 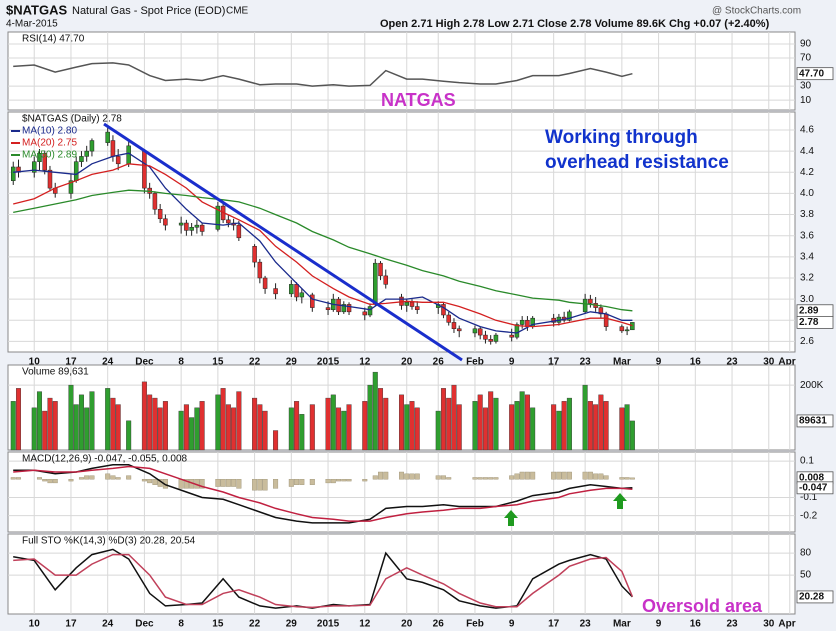 I want to click on panel-label: MACD(12,26,9) -0.047, -0.055, 0.008, so click(x=105, y=459).